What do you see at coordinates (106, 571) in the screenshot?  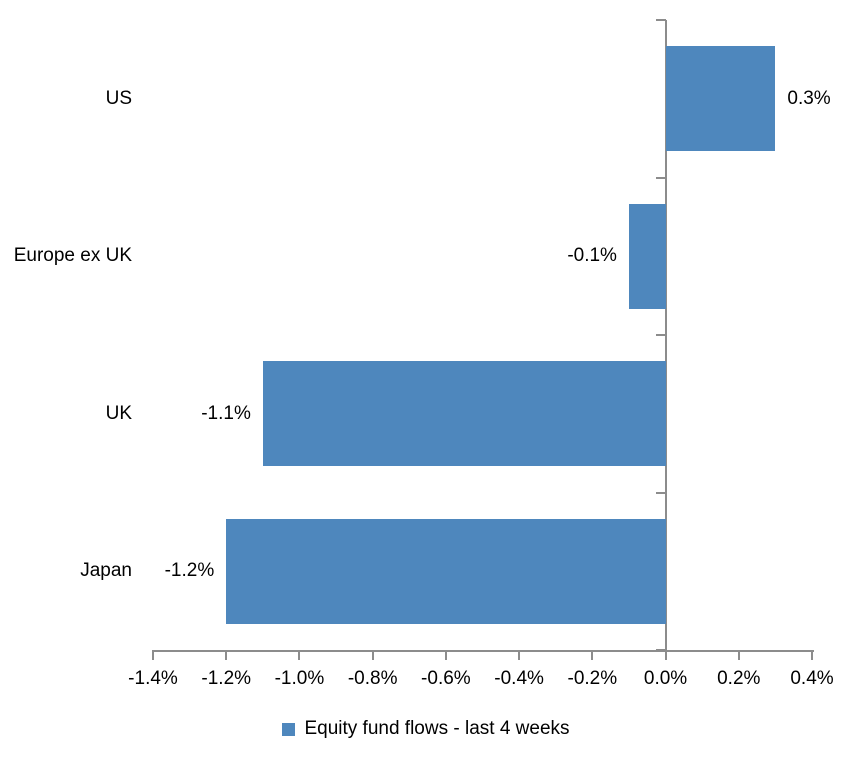 I see `category-label: Japan` at bounding box center [106, 571].